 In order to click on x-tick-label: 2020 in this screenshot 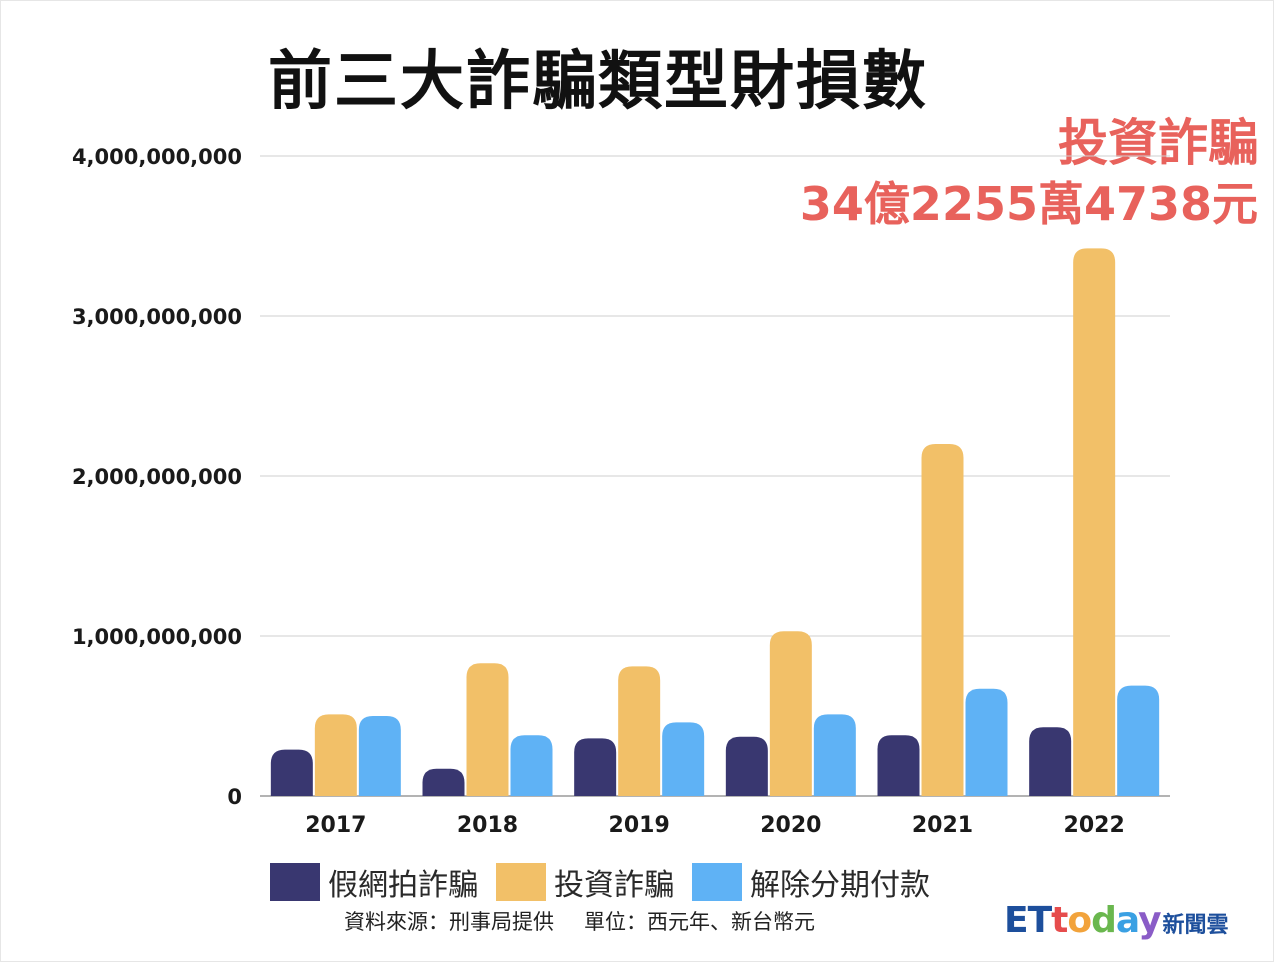, I will do `click(790, 825)`.